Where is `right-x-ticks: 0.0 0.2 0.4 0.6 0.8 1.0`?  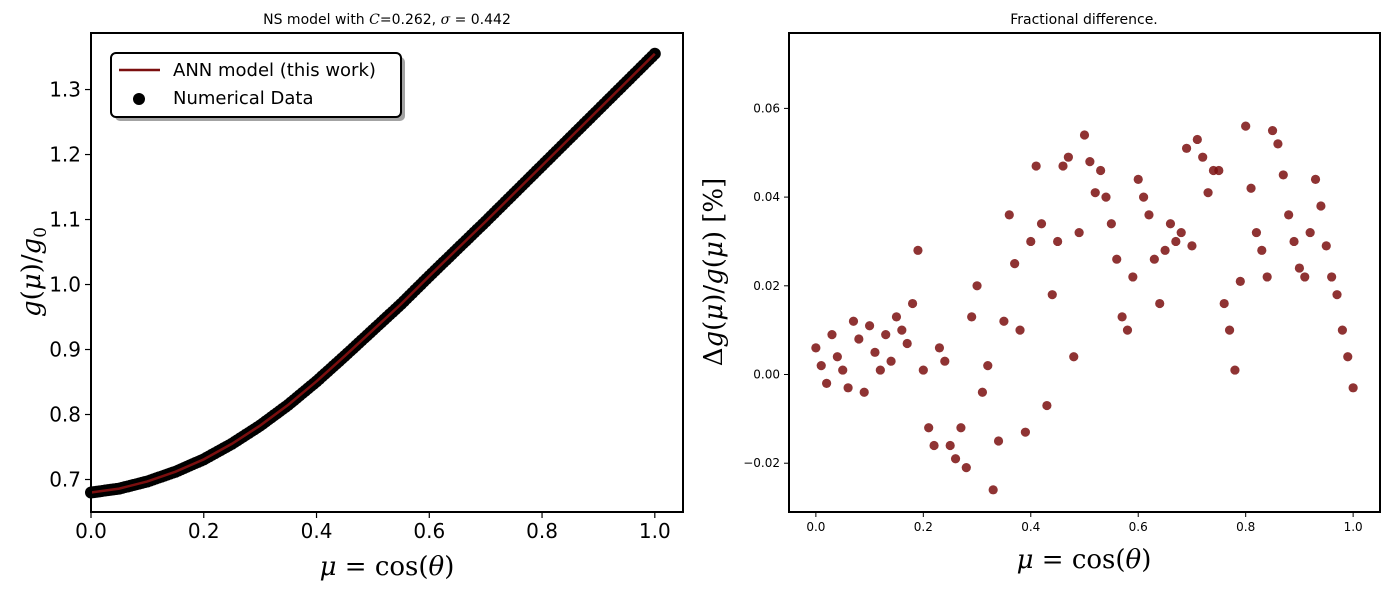 right-x-ticks: 0.0 0.2 0.4 0.6 0.8 1.0 is located at coordinates (1084, 523).